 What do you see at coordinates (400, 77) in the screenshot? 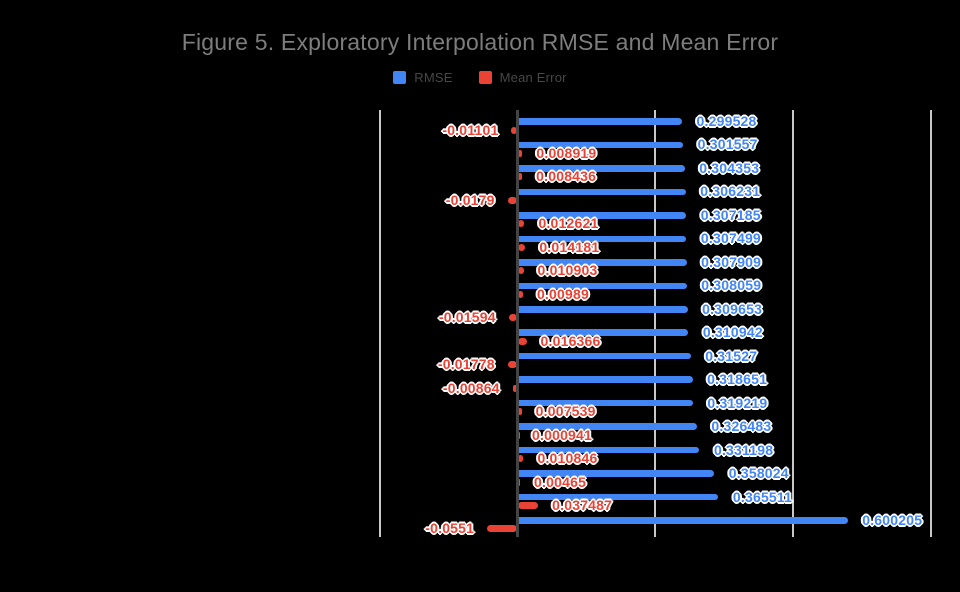
I see `legend-swatch-rmse-icon` at bounding box center [400, 77].